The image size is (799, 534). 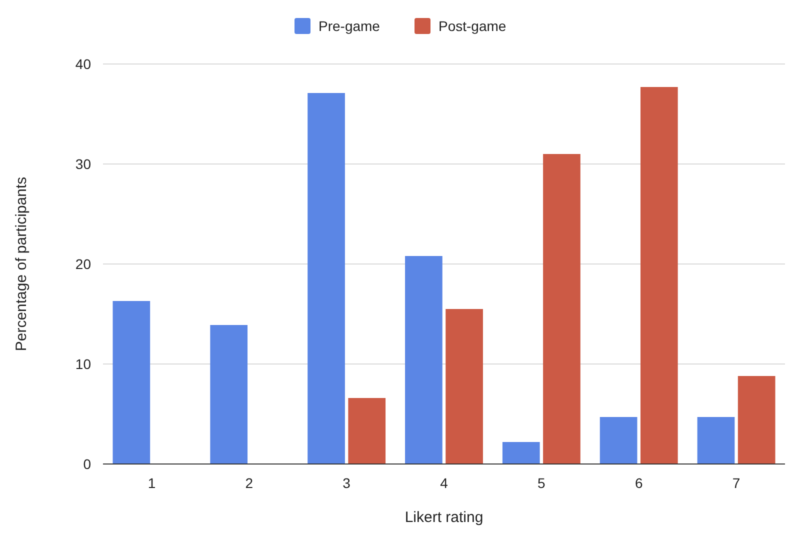 I want to click on y-tick-label: 0, so click(x=87, y=464).